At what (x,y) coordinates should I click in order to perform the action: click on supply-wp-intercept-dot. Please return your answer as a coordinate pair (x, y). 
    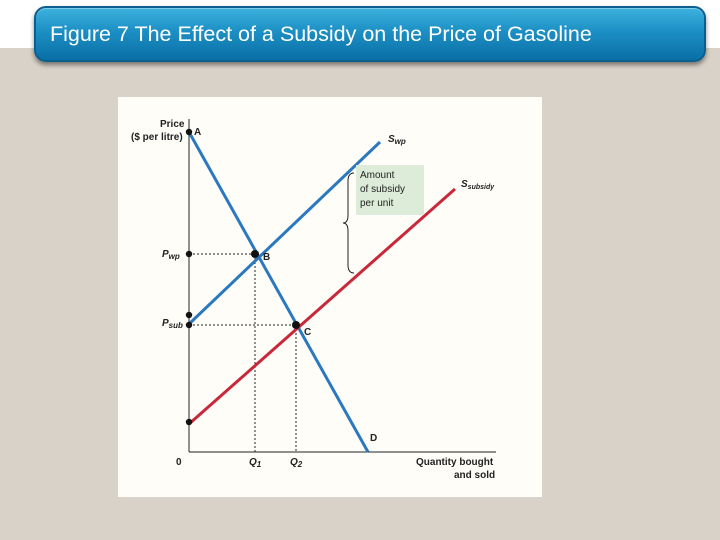
    Looking at the image, I should click on (189, 315).